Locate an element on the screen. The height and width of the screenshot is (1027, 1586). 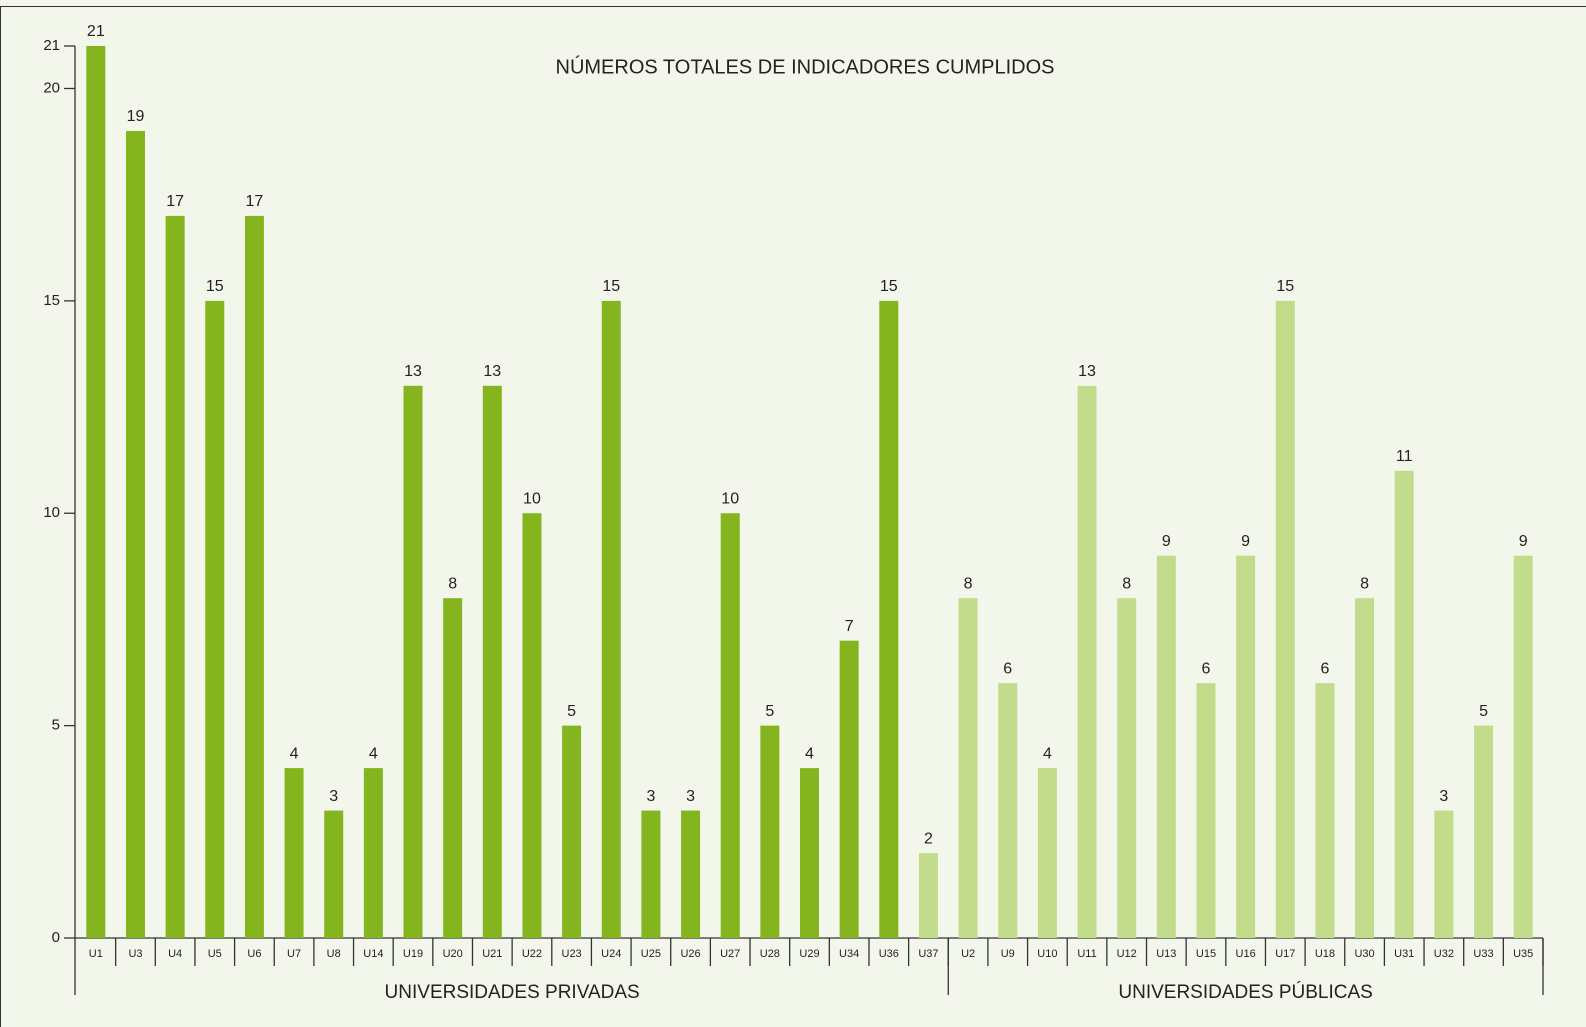
x-tick-label: U25 is located at coordinates (651, 954).